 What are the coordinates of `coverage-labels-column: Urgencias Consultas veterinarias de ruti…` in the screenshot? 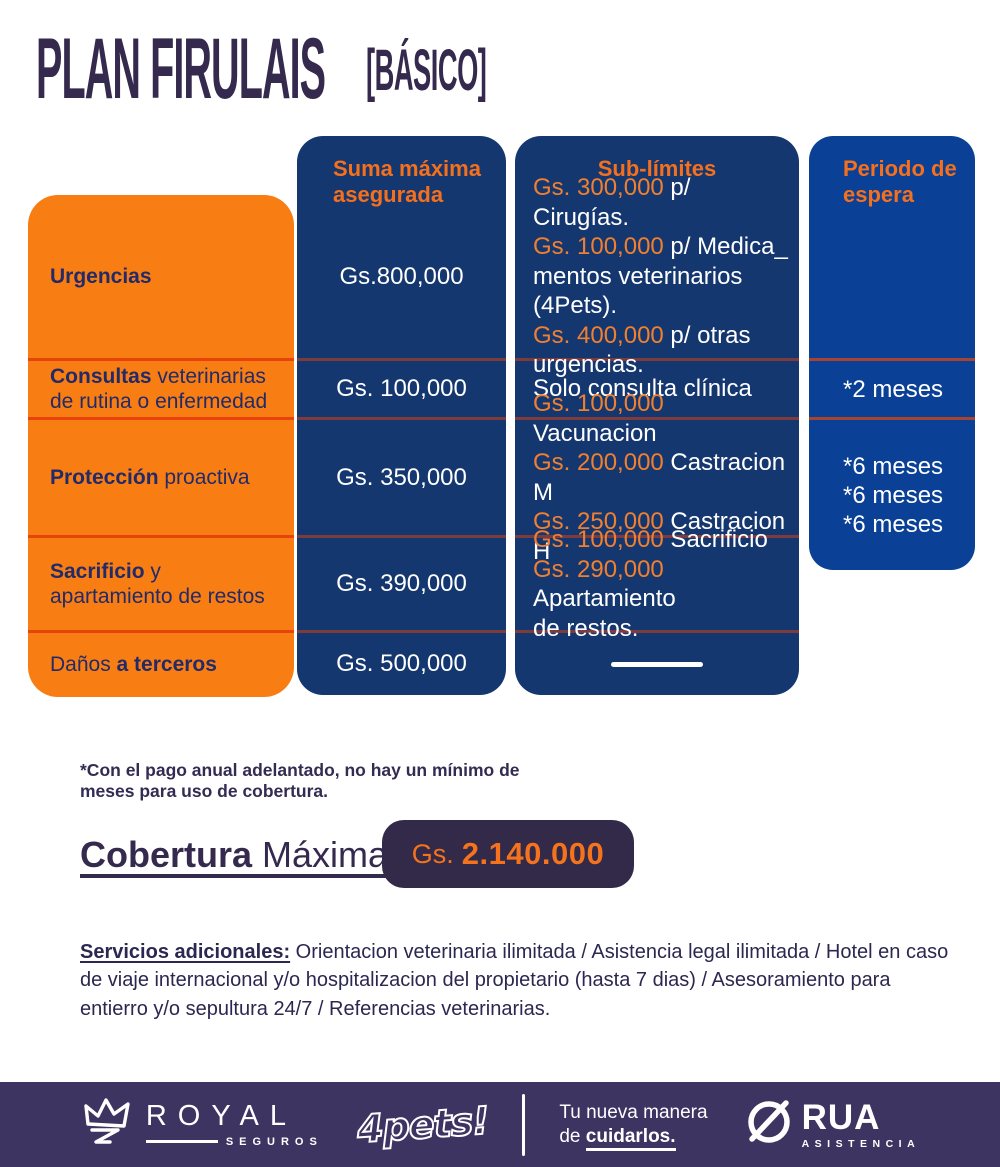 It's located at (161, 446).